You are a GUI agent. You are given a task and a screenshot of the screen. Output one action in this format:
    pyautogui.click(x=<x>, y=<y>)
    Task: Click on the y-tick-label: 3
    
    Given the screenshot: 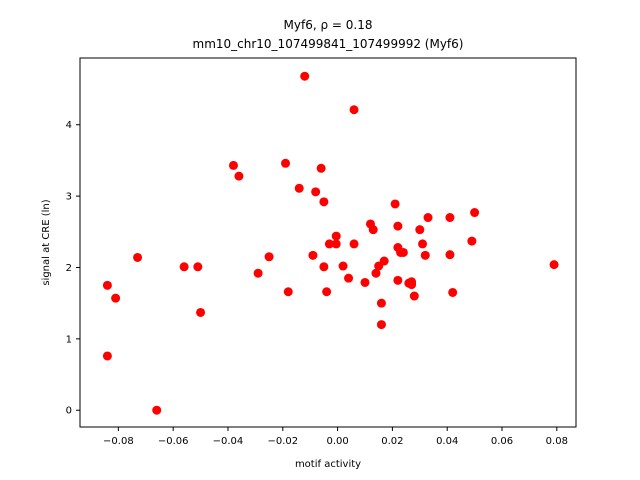 What is the action you would take?
    pyautogui.click(x=69, y=197)
    